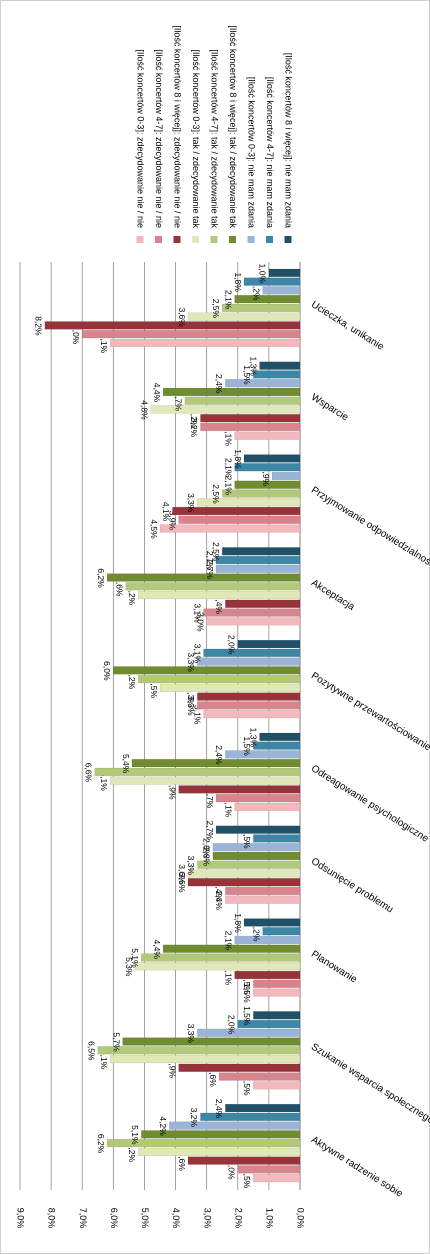  Describe the element at coordinates (83, 1218) in the screenshot. I see `x-tick-label: 7,0%` at that location.